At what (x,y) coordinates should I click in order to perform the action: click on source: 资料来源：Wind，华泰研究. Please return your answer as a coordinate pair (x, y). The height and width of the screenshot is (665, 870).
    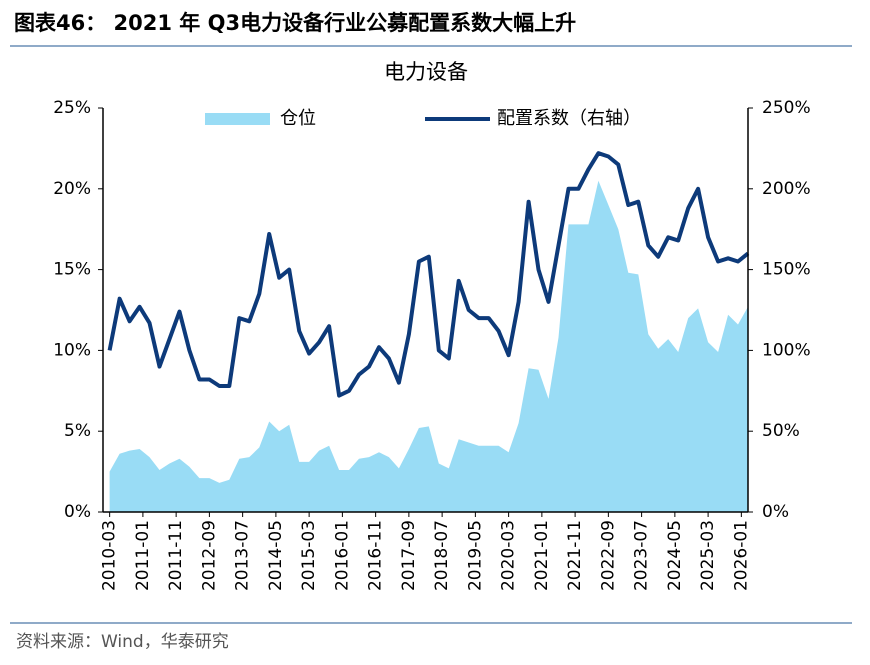
    Looking at the image, I should click on (122, 642).